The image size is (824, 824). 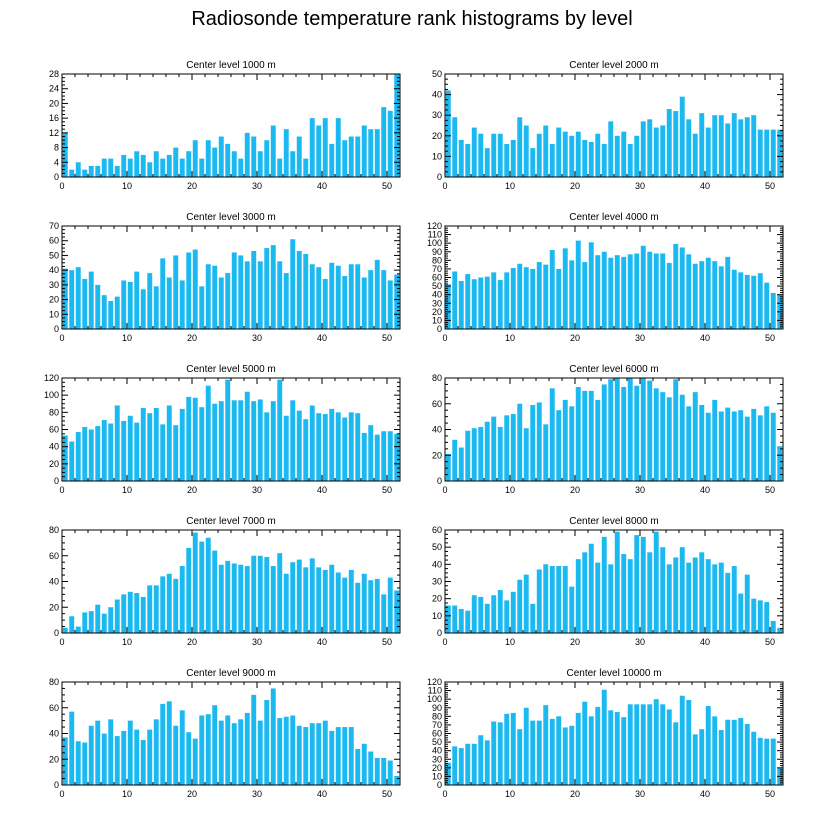 What do you see at coordinates (231, 217) in the screenshot?
I see `panel-title: Center level 3000 m` at bounding box center [231, 217].